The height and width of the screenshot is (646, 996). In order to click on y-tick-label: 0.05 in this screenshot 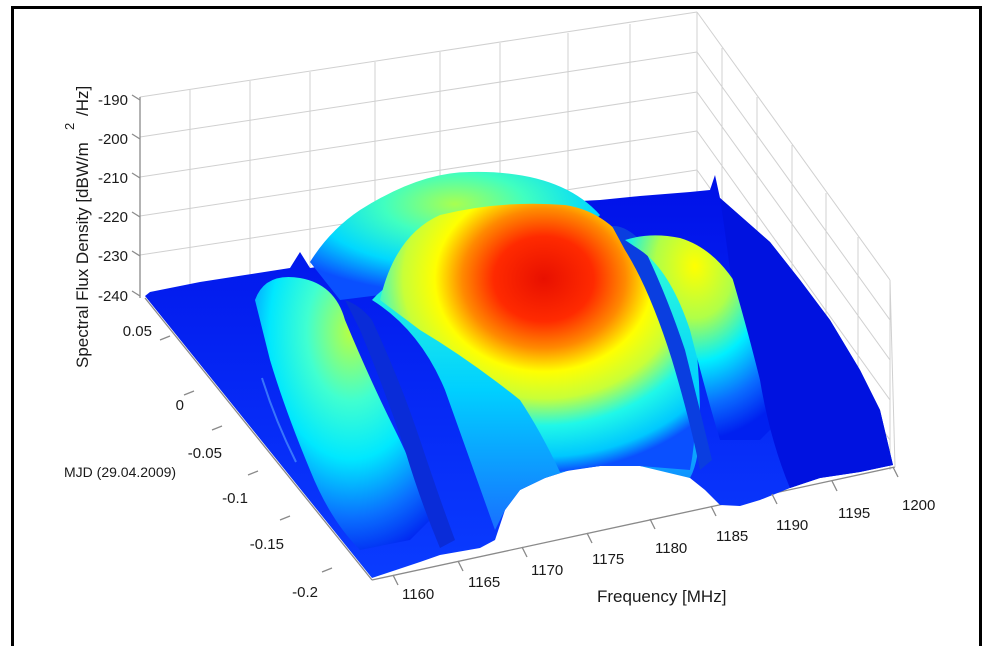, I will do `click(137, 331)`.